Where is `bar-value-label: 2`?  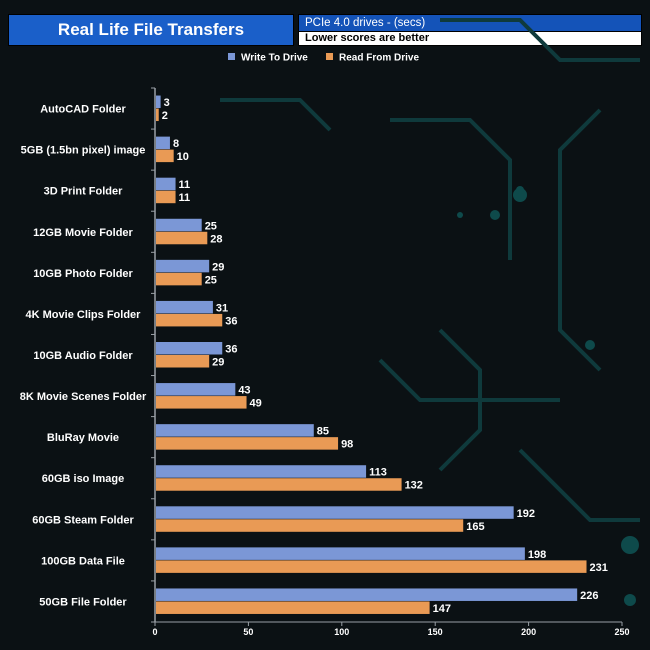 bar-value-label: 2 is located at coordinates (165, 116).